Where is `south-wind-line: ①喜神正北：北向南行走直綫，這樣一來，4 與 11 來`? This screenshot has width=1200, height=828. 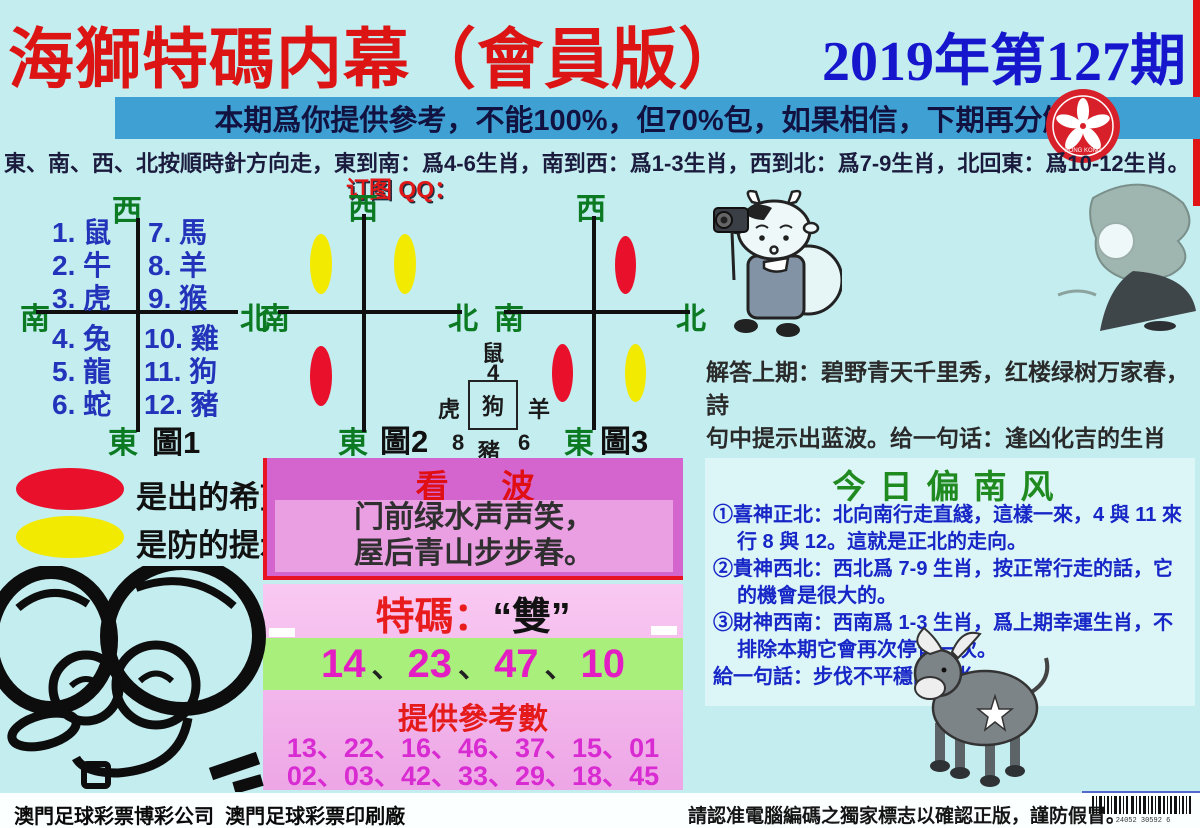
south-wind-line: ①喜神正北：北向南行走直綫，這樣一來，4 與 11 來 is located at coordinates (947, 515).